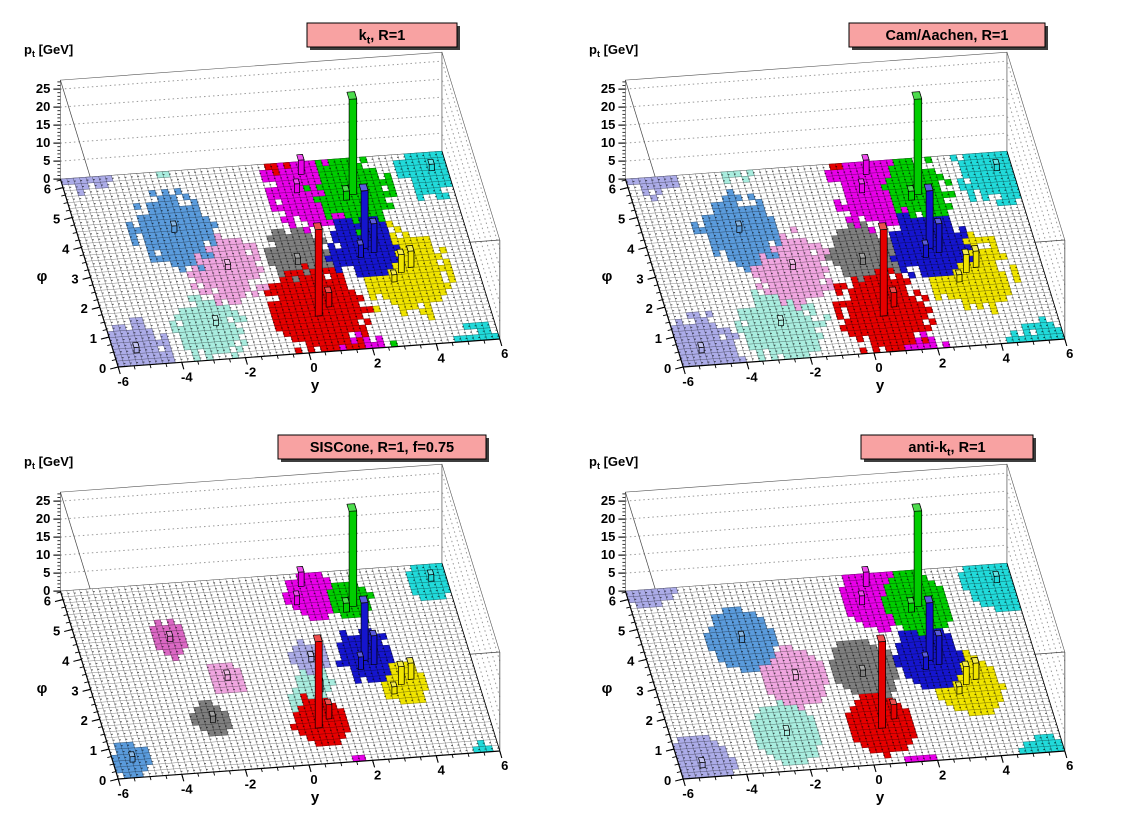 This screenshot has width=1130, height=824. Describe the element at coordinates (946, 449) in the screenshot. I see `panel-title: anti-kt, R=1` at that location.